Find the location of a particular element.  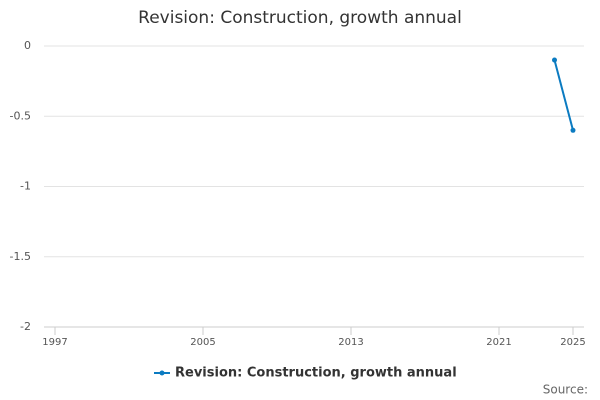

y-tick-label: 0 is located at coordinates (27, 45).